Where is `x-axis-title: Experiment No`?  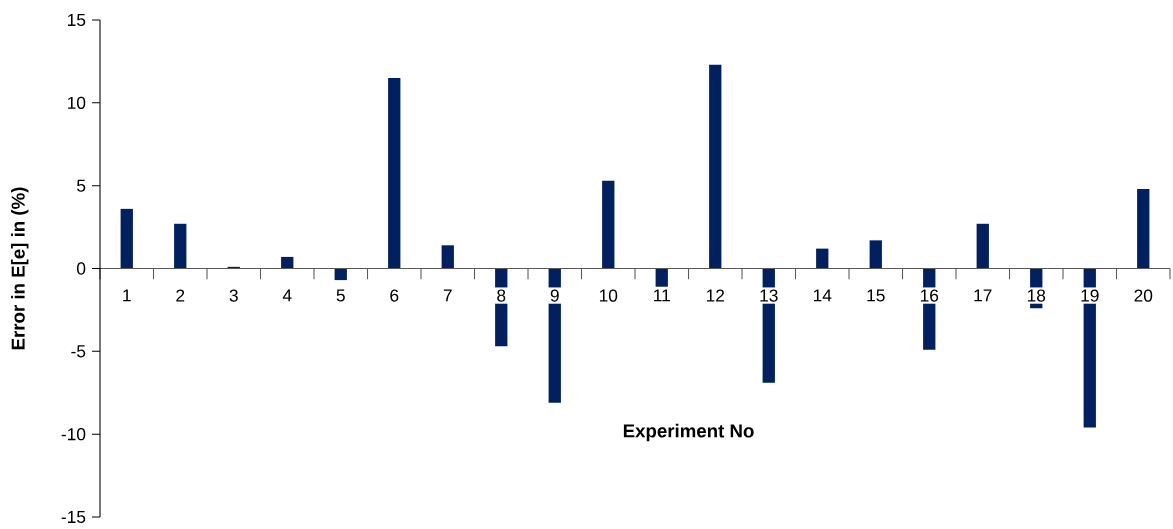
x-axis-title: Experiment No is located at coordinates (688, 432).